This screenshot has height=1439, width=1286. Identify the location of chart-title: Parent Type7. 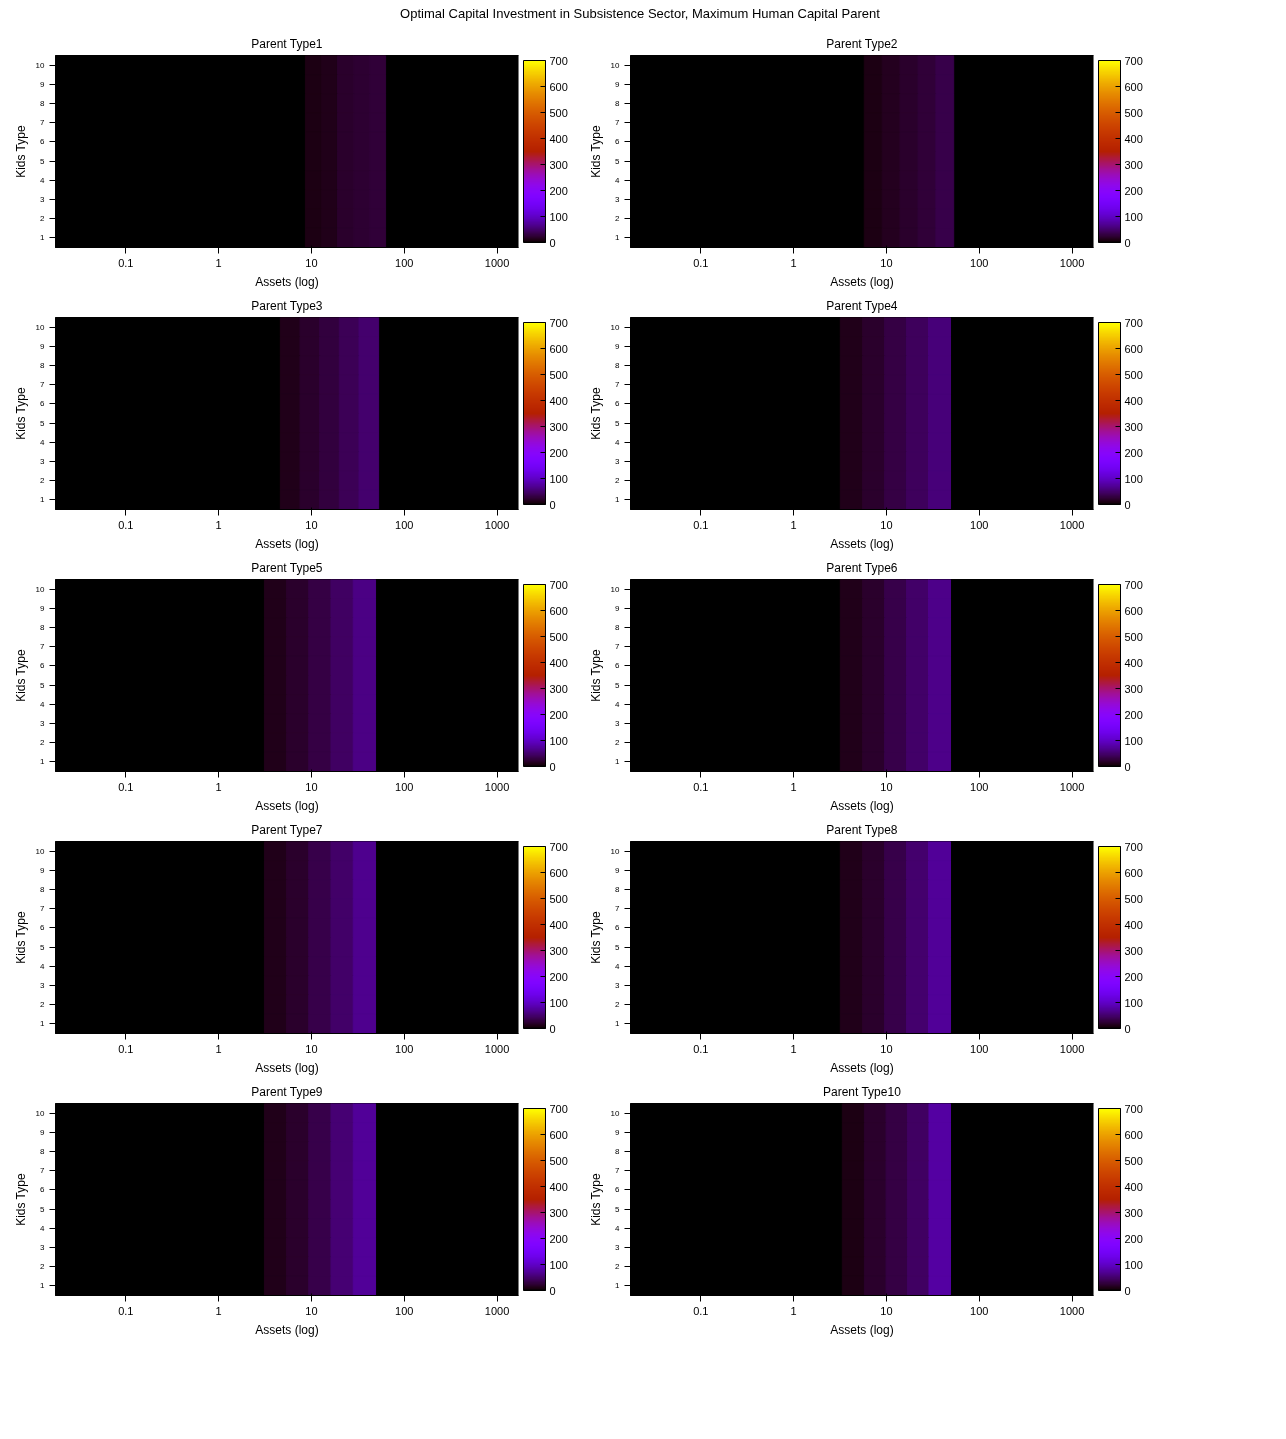
(287, 829).